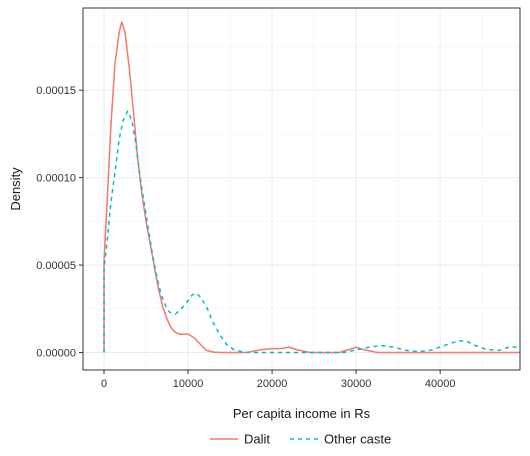  I want to click on legend-label-dalit: Dalit, so click(257, 439).